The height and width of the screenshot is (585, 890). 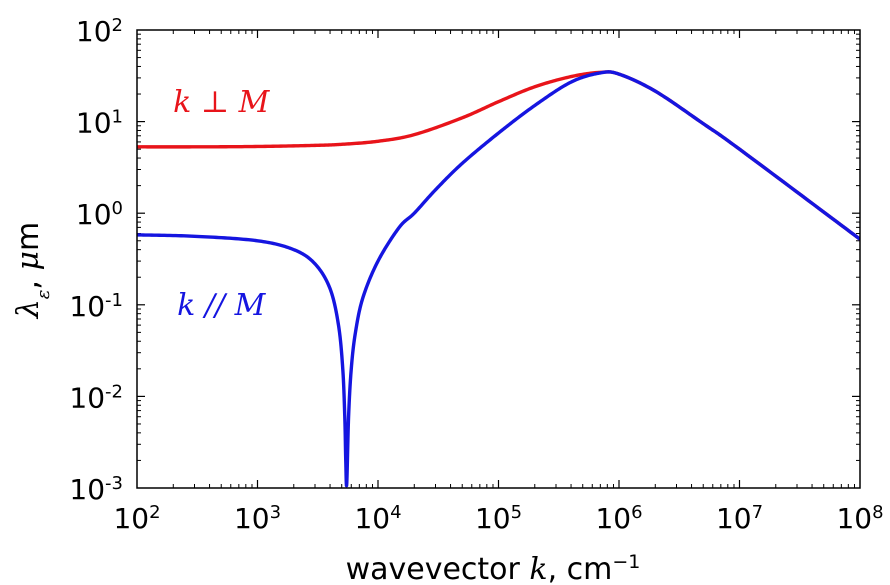 I want to click on y-axis-label: λε, μm, so click(x=32, y=271).